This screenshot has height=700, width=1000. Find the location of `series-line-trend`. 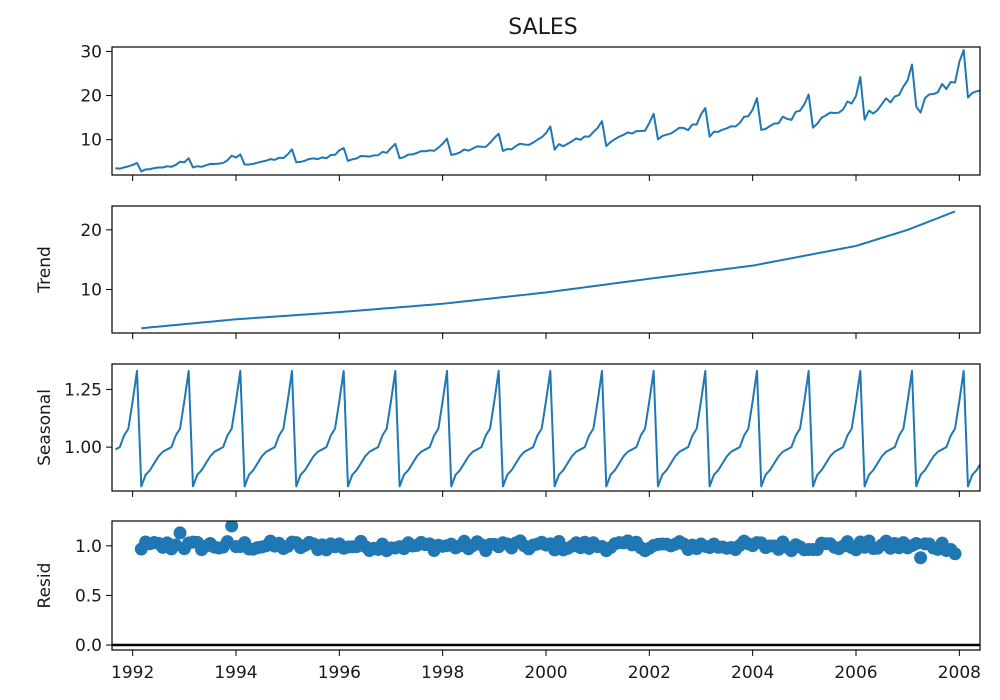

series-line-trend is located at coordinates (548, 270).